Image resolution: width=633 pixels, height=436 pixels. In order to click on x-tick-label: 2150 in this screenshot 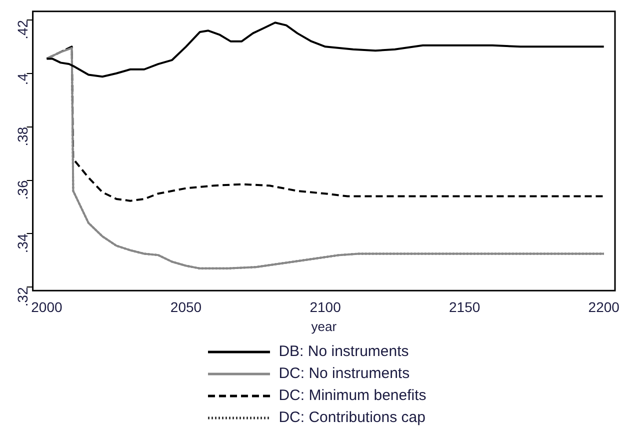, I will do `click(464, 306)`.